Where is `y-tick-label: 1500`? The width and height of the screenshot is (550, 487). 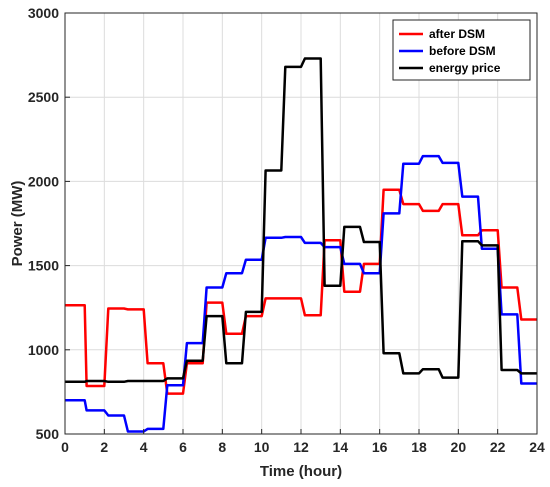
y-tick-label: 1500 is located at coordinates (43, 266).